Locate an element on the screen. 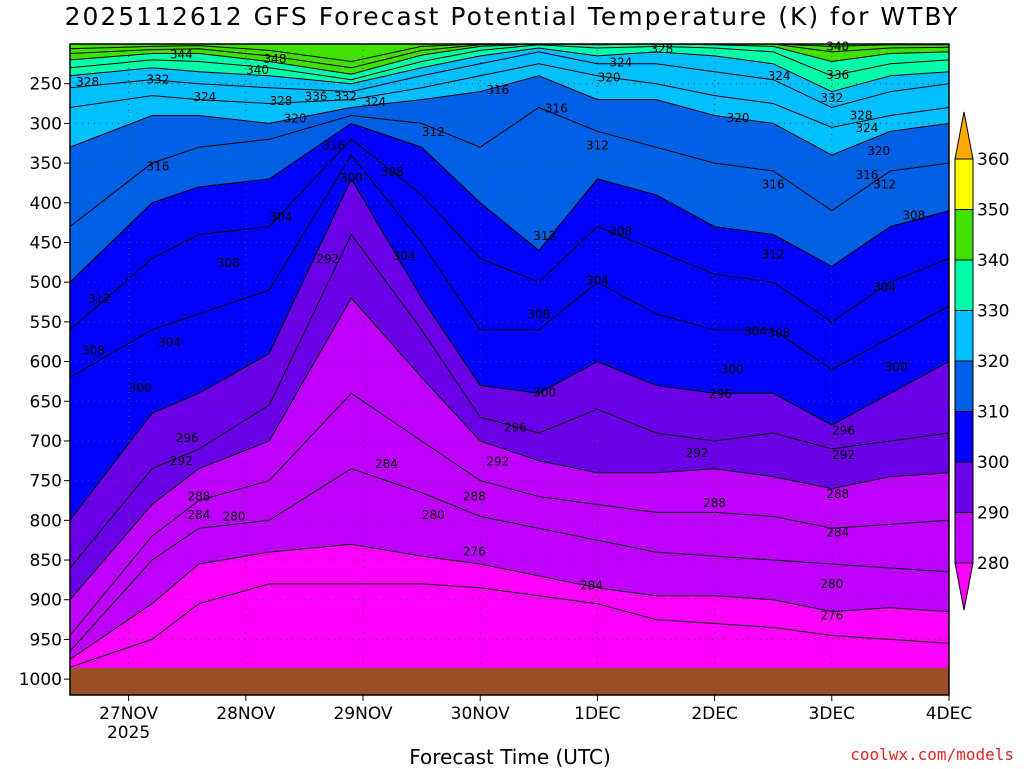  colorbar-label: 320 is located at coordinates (993, 362).